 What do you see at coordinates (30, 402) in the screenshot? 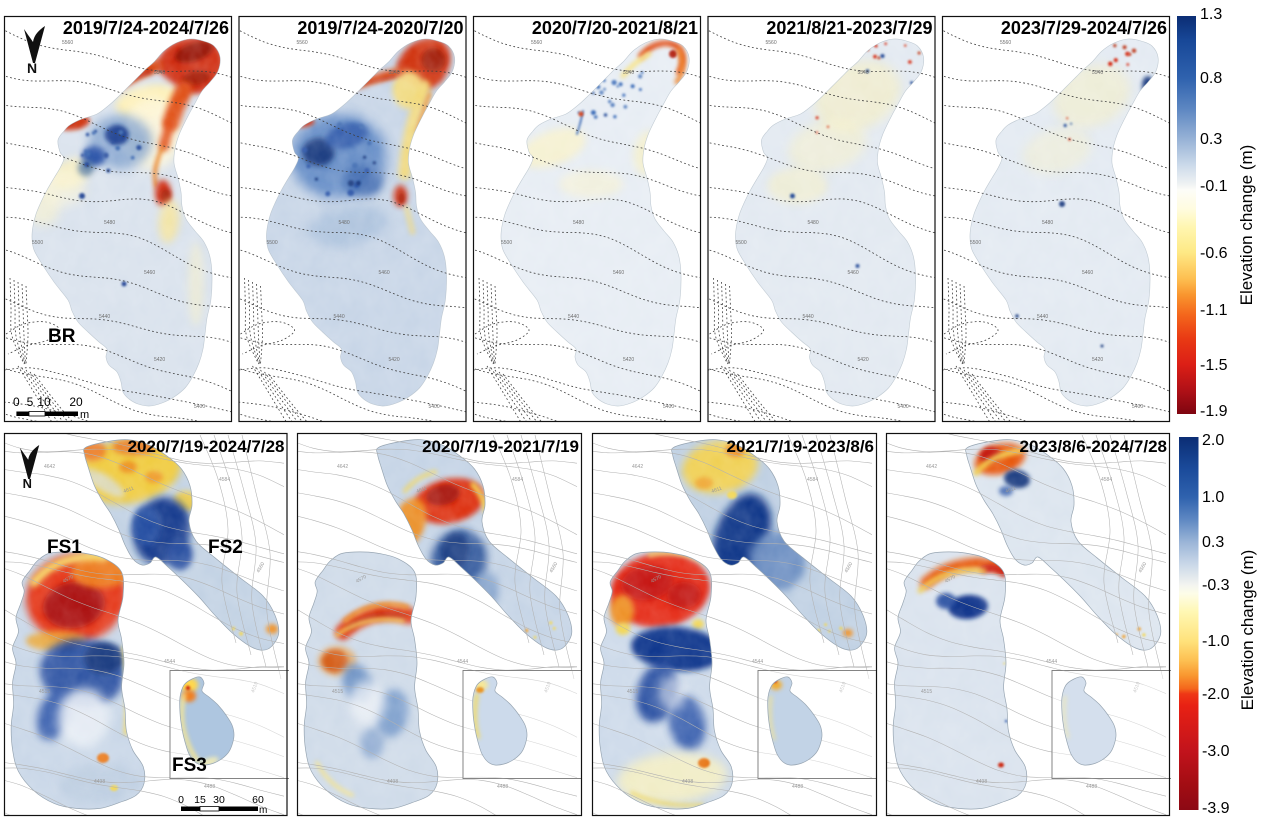
I see `svg-text: 5` at bounding box center [30, 402].